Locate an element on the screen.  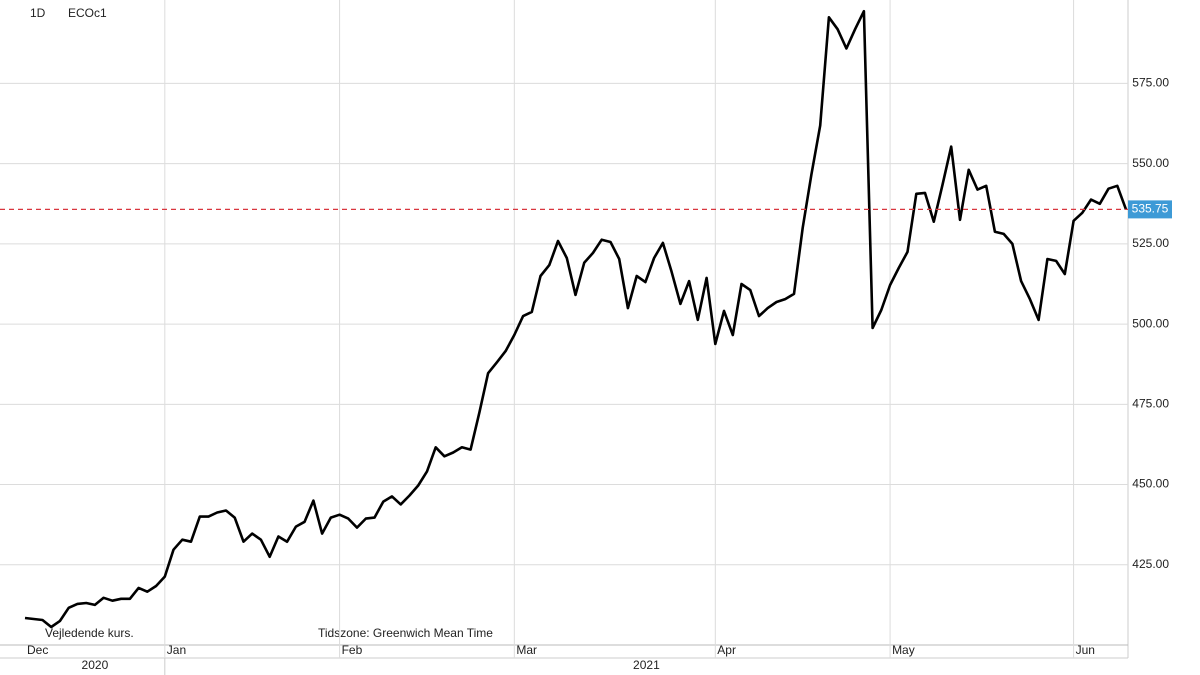
note: Vejledende kurs. is located at coordinates (89, 633).